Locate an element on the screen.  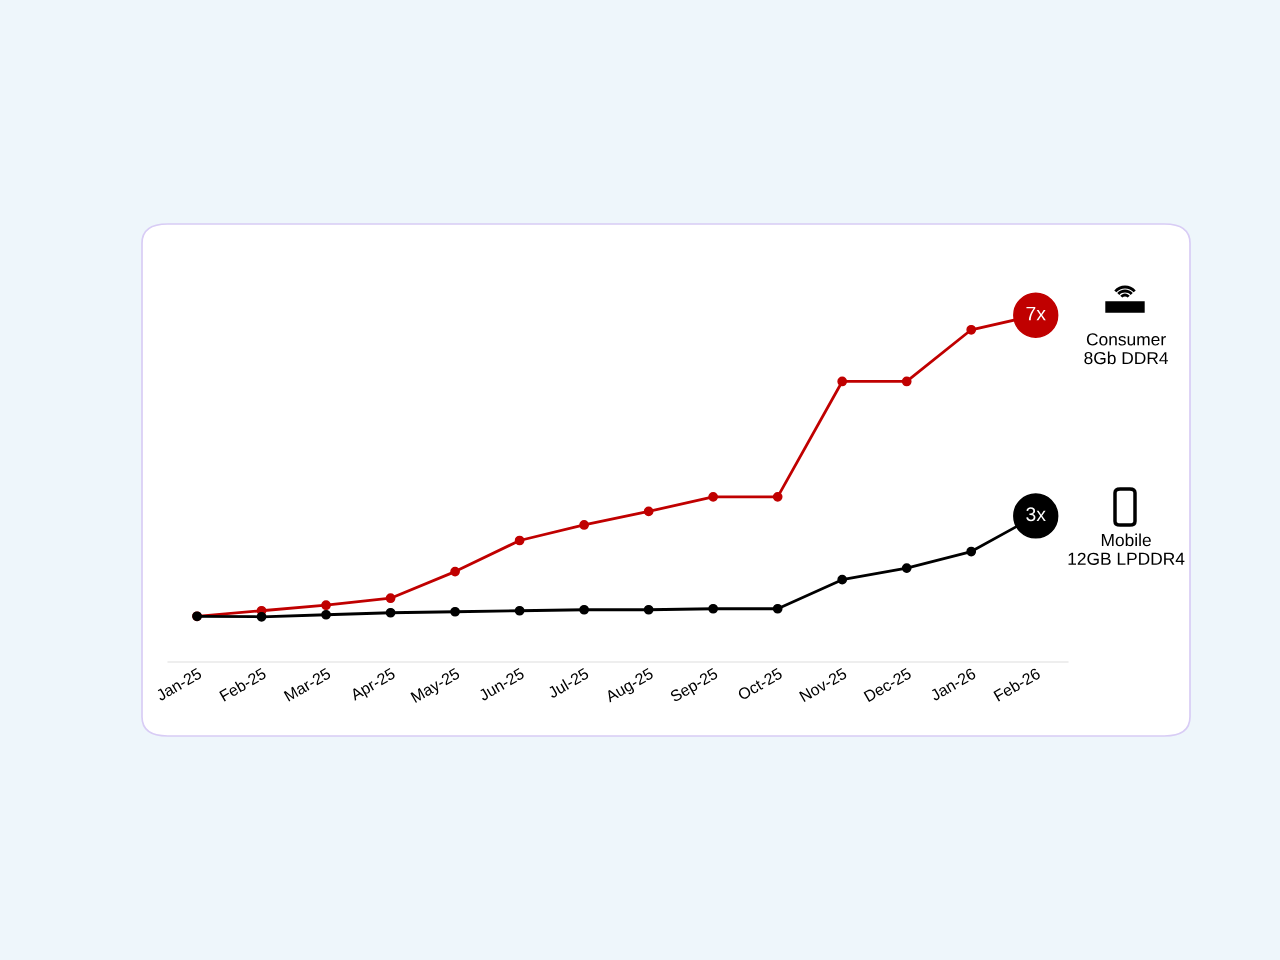
legend-label: Mobile 12GB LPDDR4 is located at coordinates (1126, 549).